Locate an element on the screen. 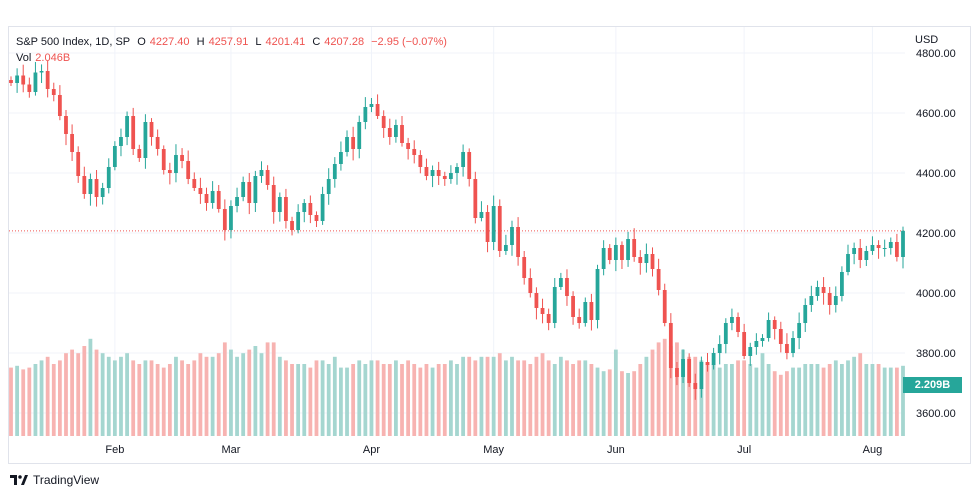 The width and height of the screenshot is (979, 498). tradingview-footer: TradingView is located at coordinates (54, 480).